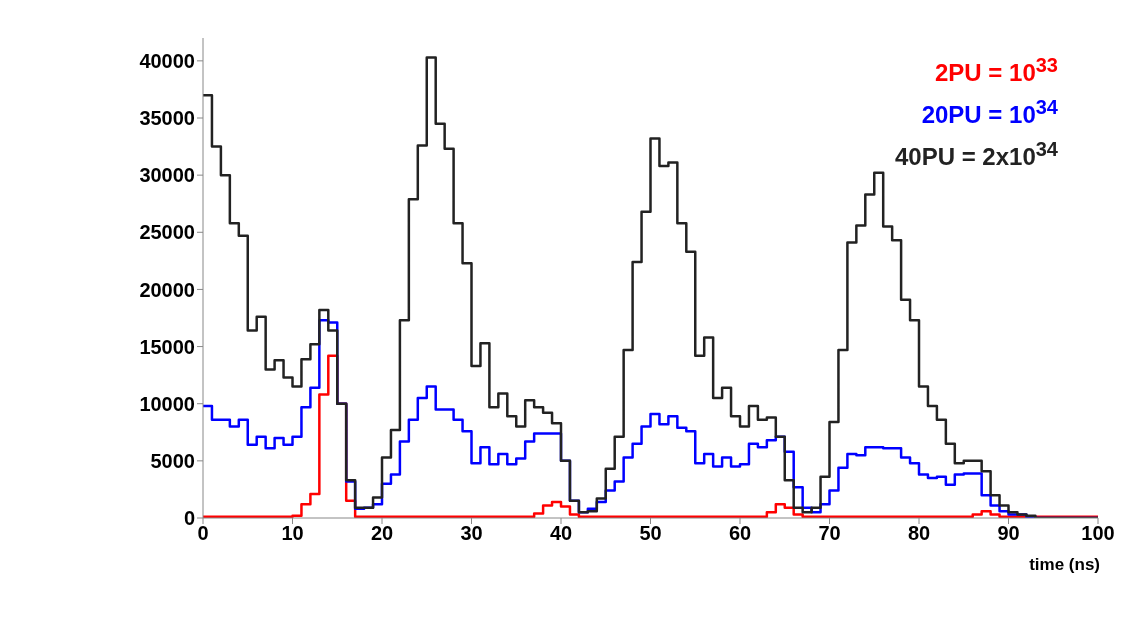 This screenshot has width=1134, height=620. Describe the element at coordinates (292, 533) in the screenshot. I see `x-tick-label: 10` at that location.